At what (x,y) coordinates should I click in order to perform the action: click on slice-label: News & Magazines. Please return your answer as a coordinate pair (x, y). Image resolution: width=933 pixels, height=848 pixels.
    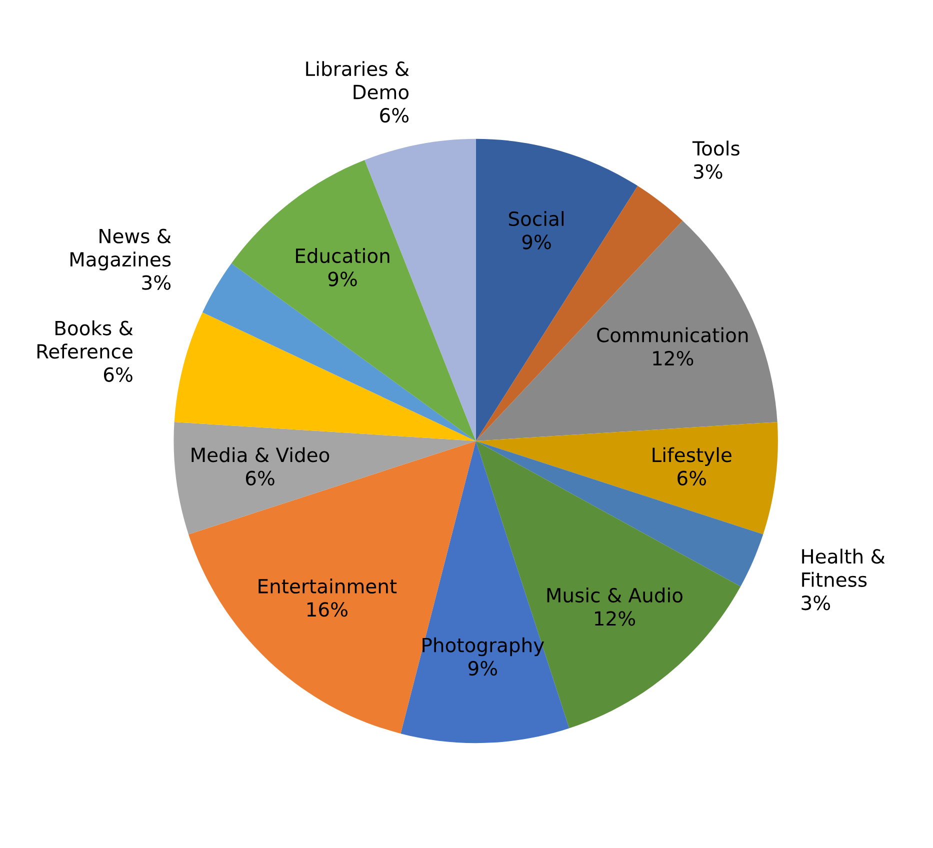
    Looking at the image, I should click on (120, 249).